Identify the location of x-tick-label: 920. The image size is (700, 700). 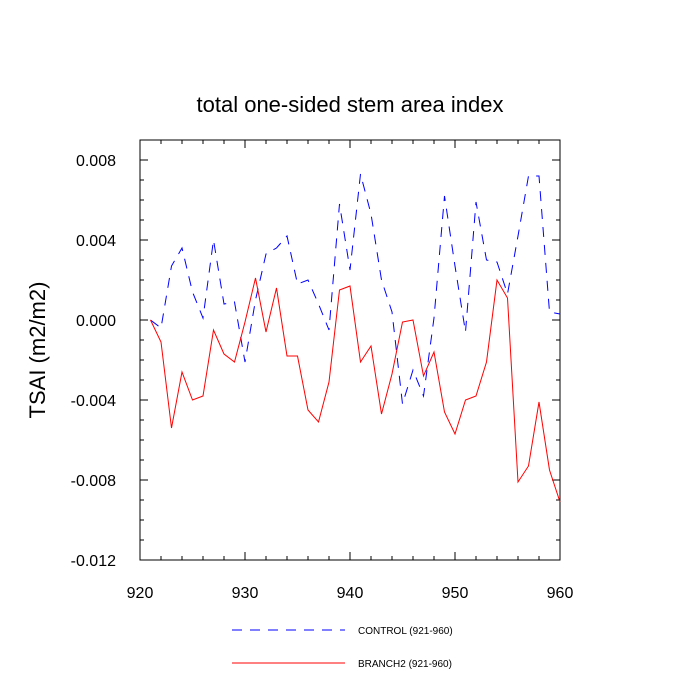
(140, 593).